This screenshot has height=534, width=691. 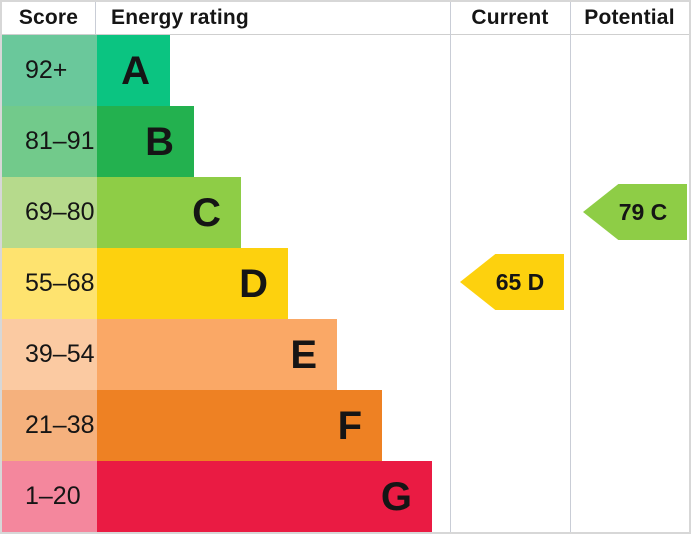 What do you see at coordinates (49, 18) in the screenshot?
I see `header-score: Score` at bounding box center [49, 18].